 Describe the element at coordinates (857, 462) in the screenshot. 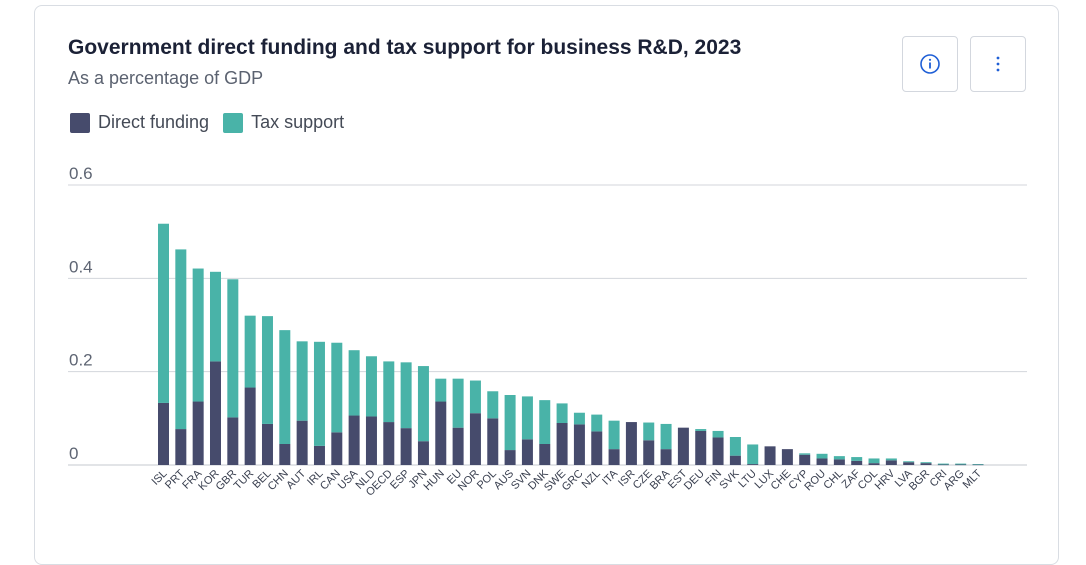

I see `bar-zaf-direct` at that location.